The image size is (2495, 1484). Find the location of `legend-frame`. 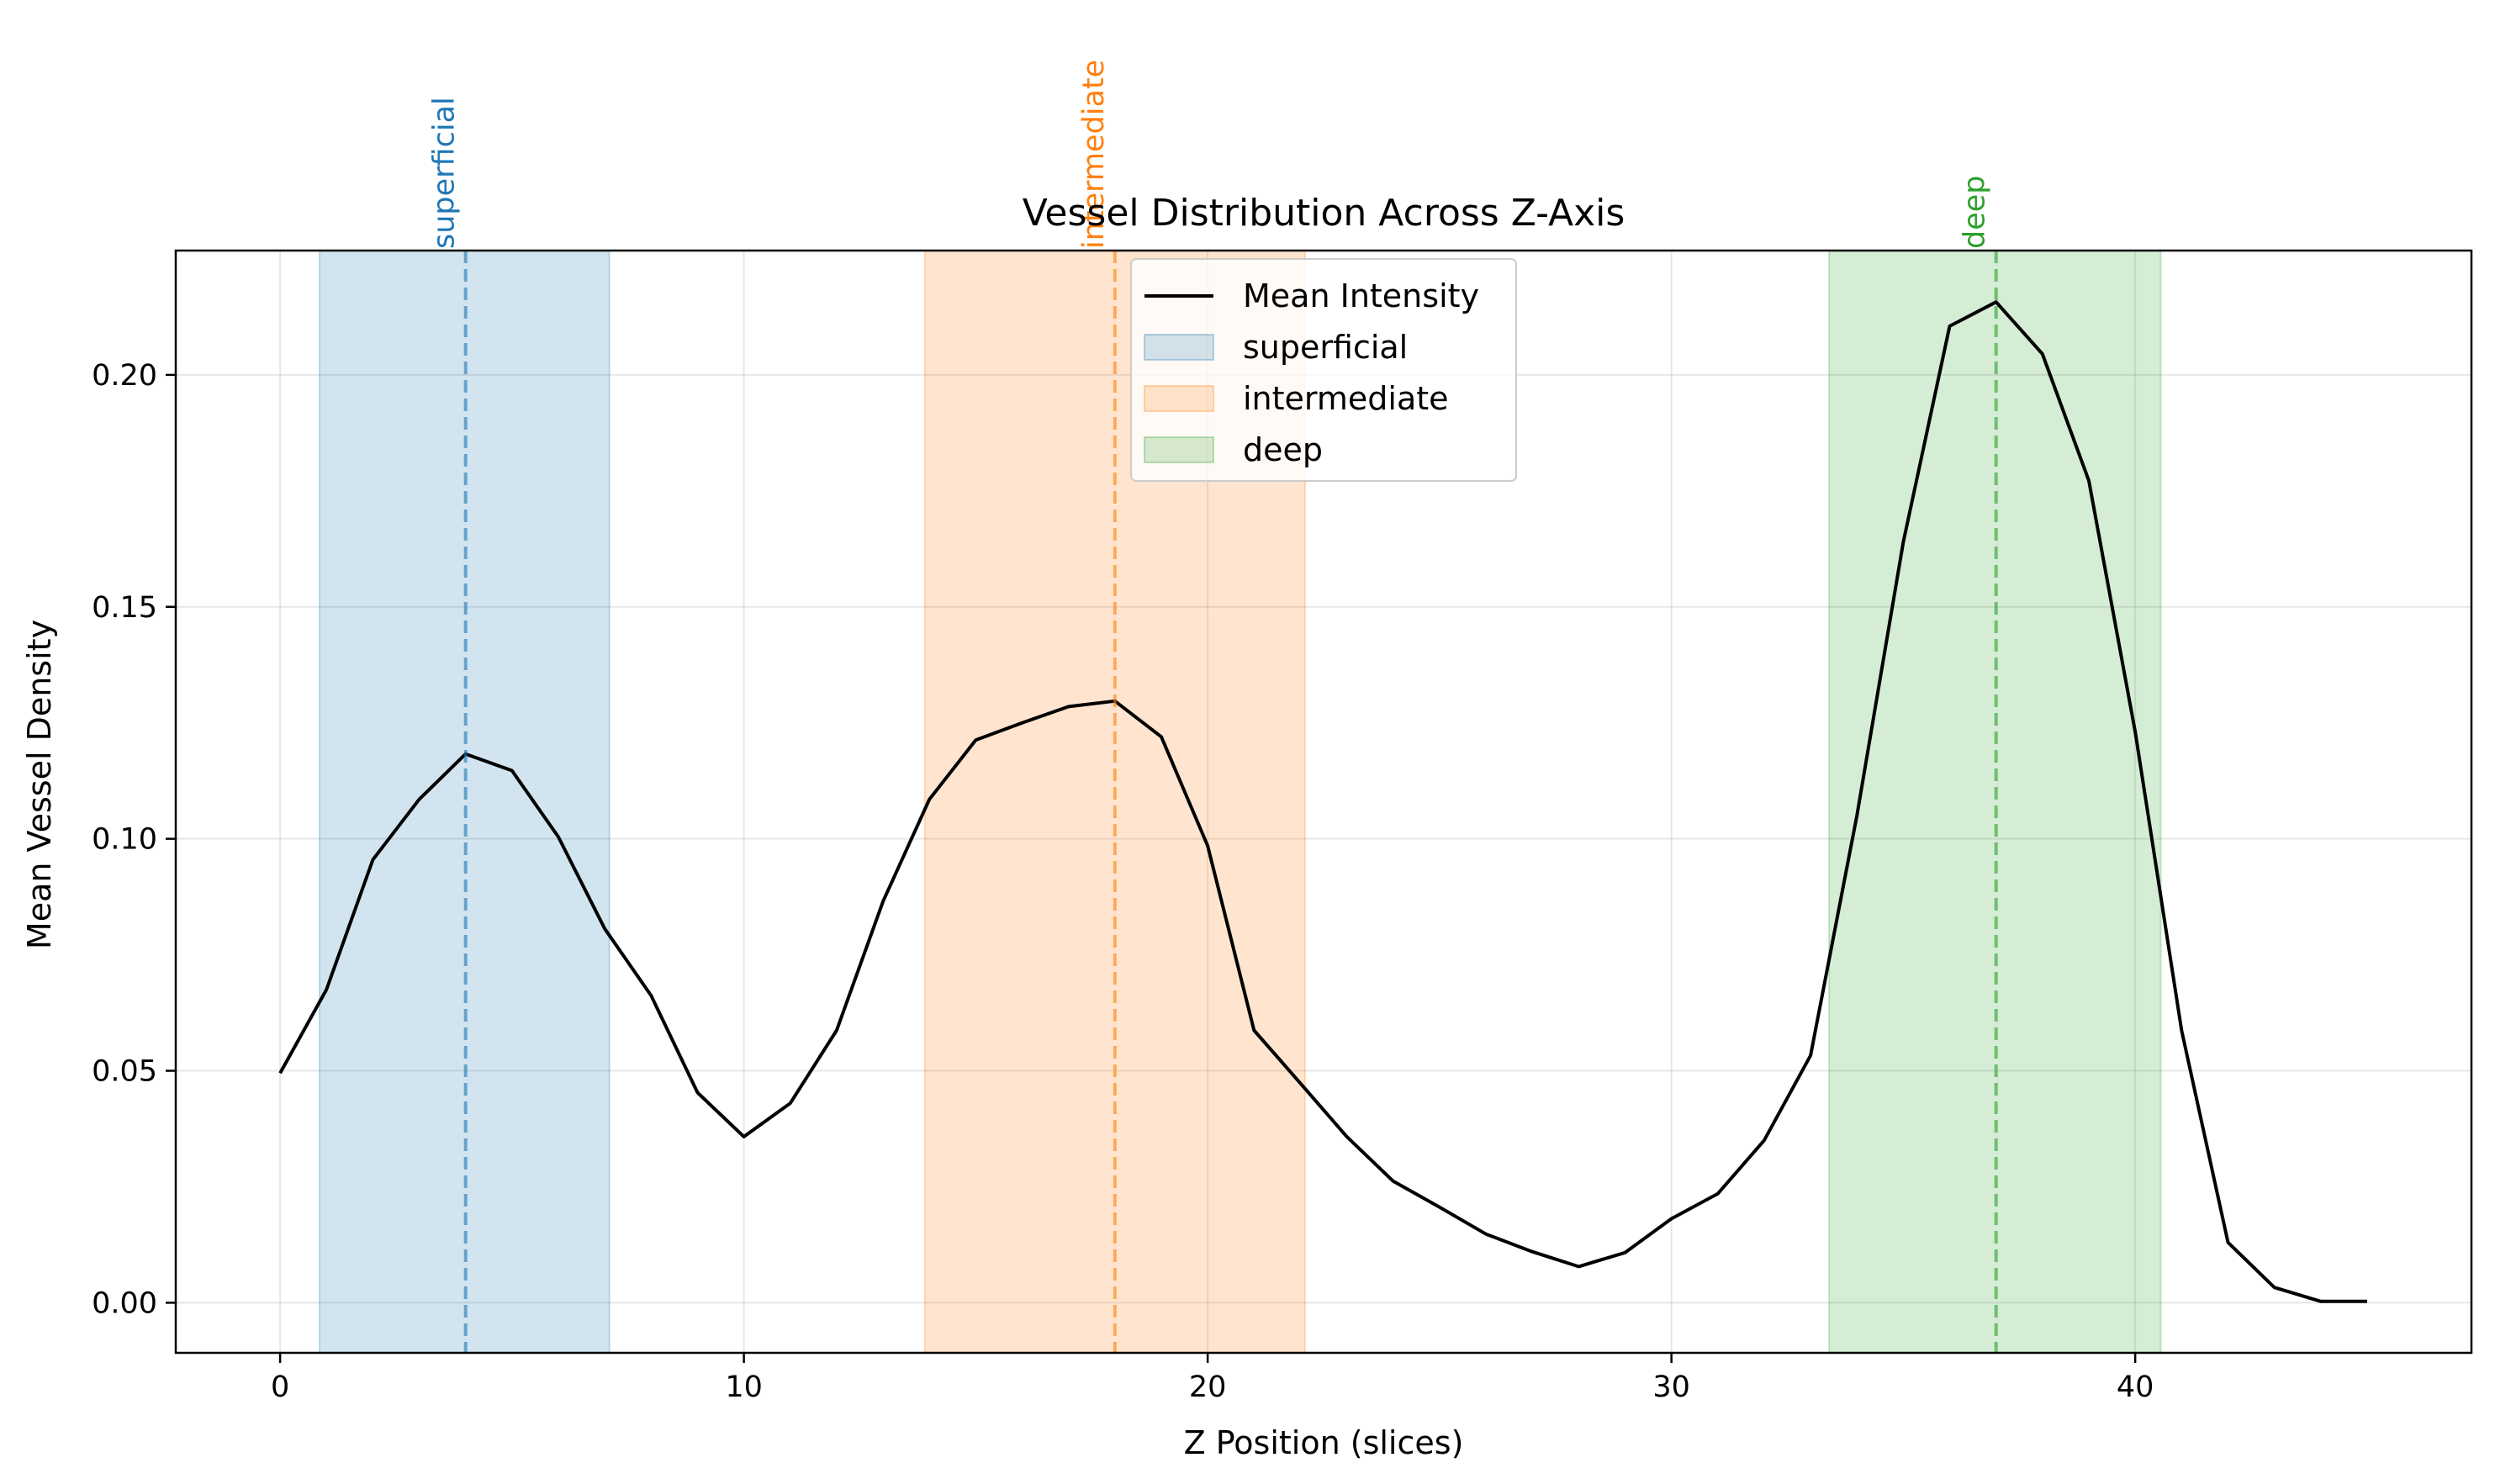

legend-frame is located at coordinates (1323, 370).